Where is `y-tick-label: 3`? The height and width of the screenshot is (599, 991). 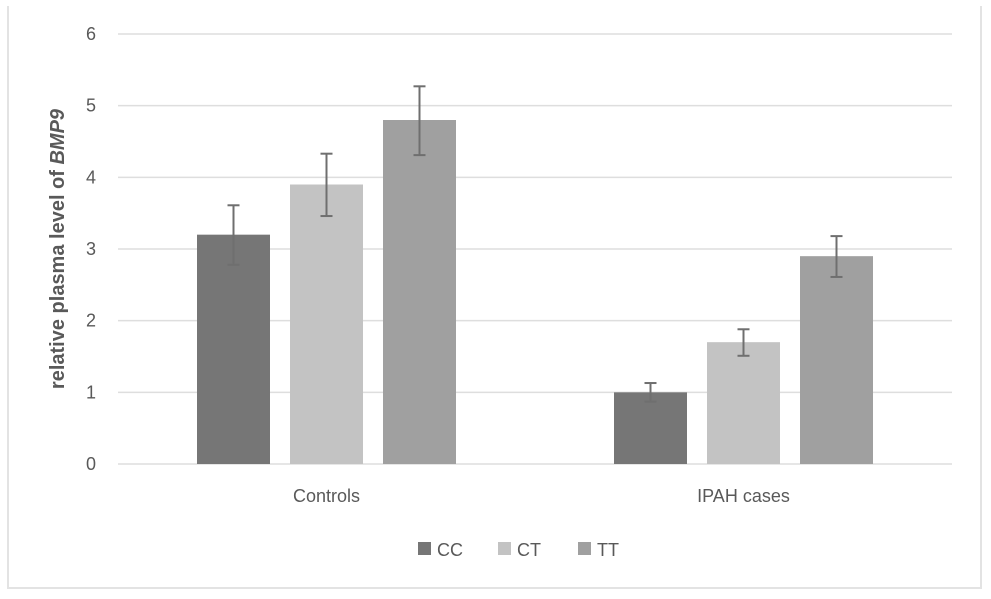 y-tick-label: 3 is located at coordinates (91, 249).